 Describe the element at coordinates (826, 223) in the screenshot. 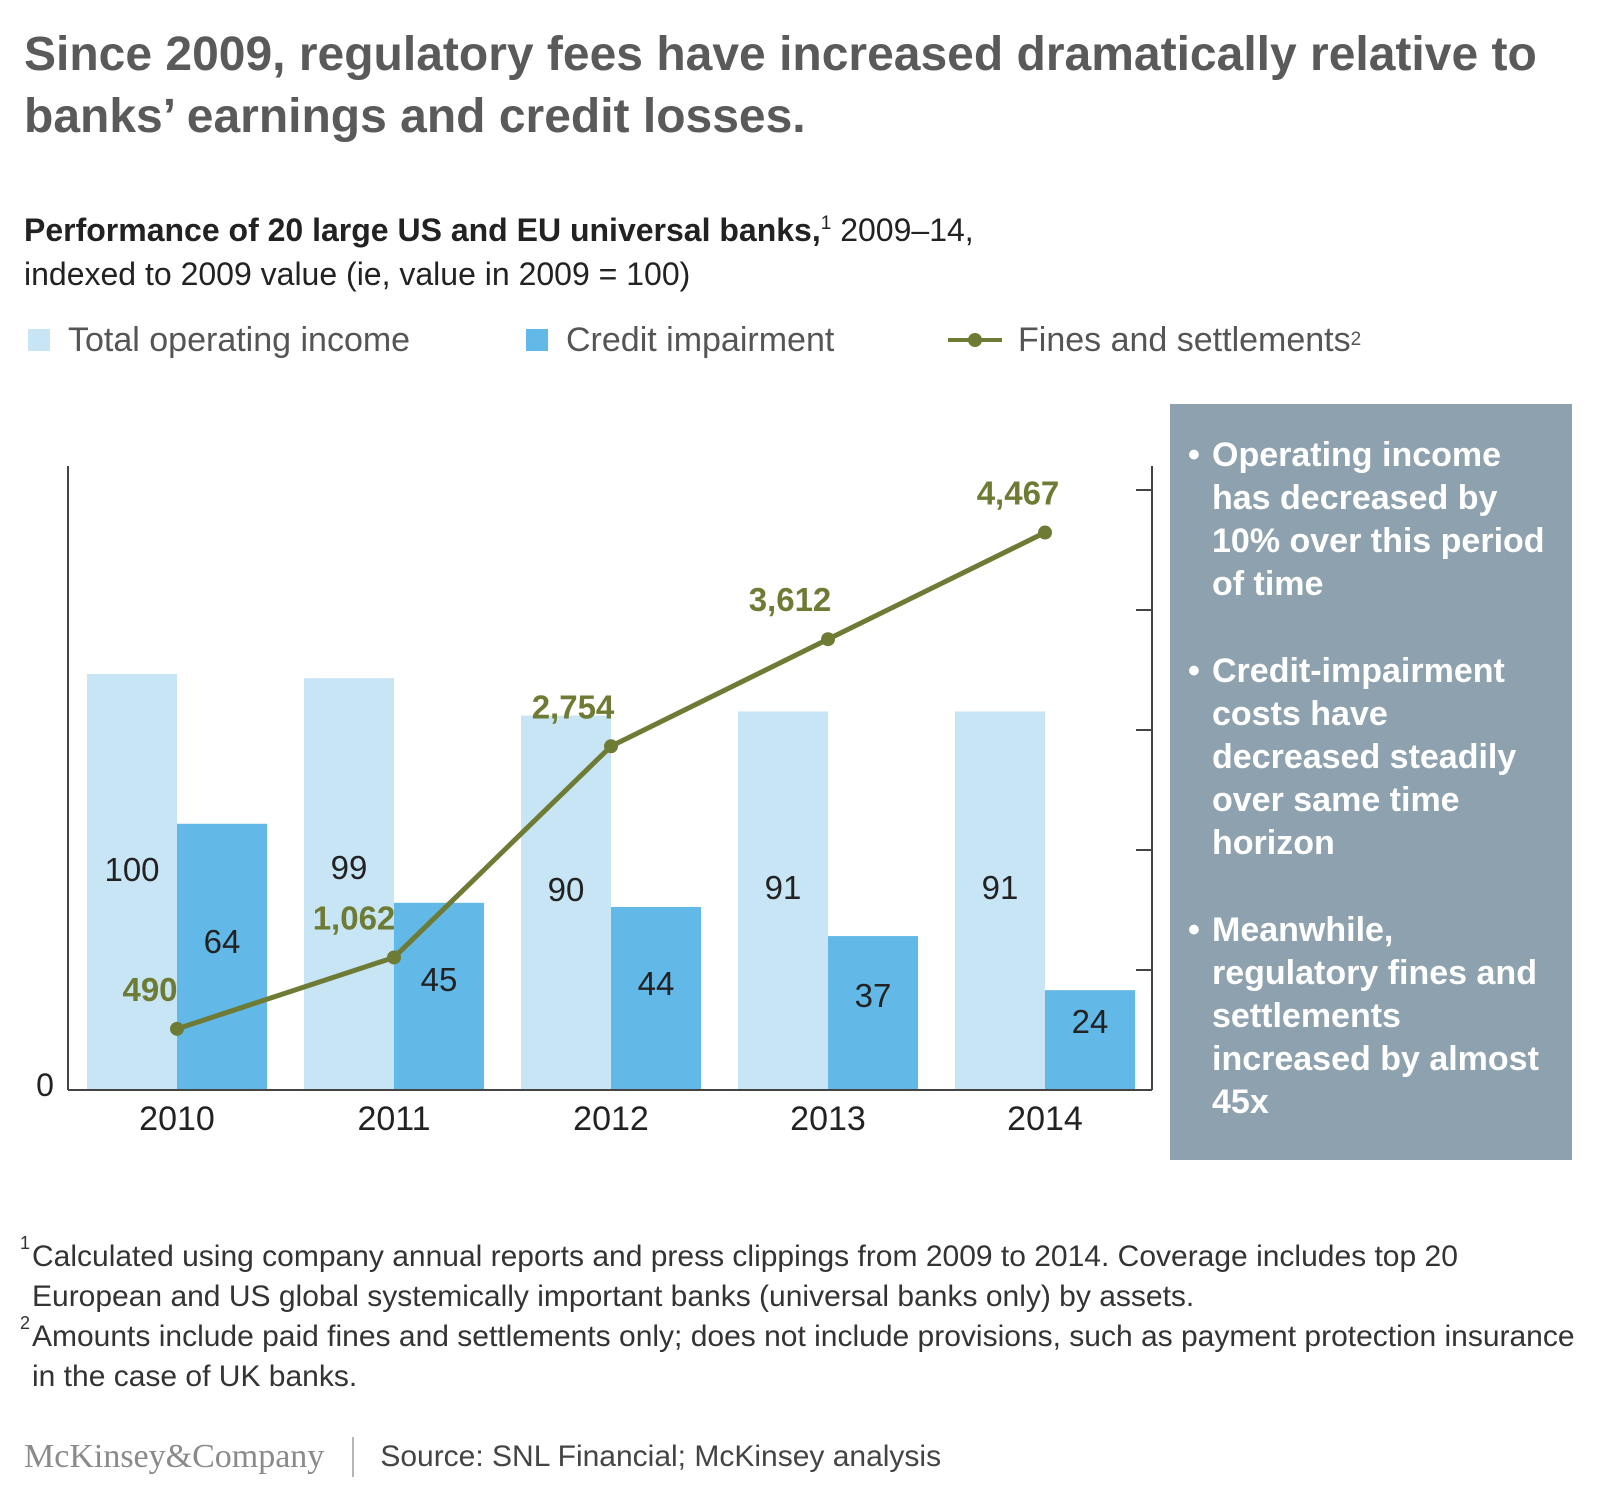

I see `subtitle-footnote-marker: 1` at that location.